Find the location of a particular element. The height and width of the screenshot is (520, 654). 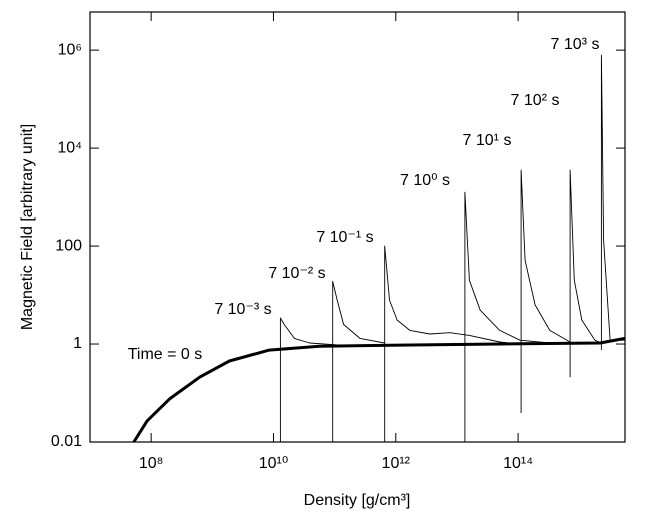

y-tick-label: 0.01 is located at coordinates (66, 441).